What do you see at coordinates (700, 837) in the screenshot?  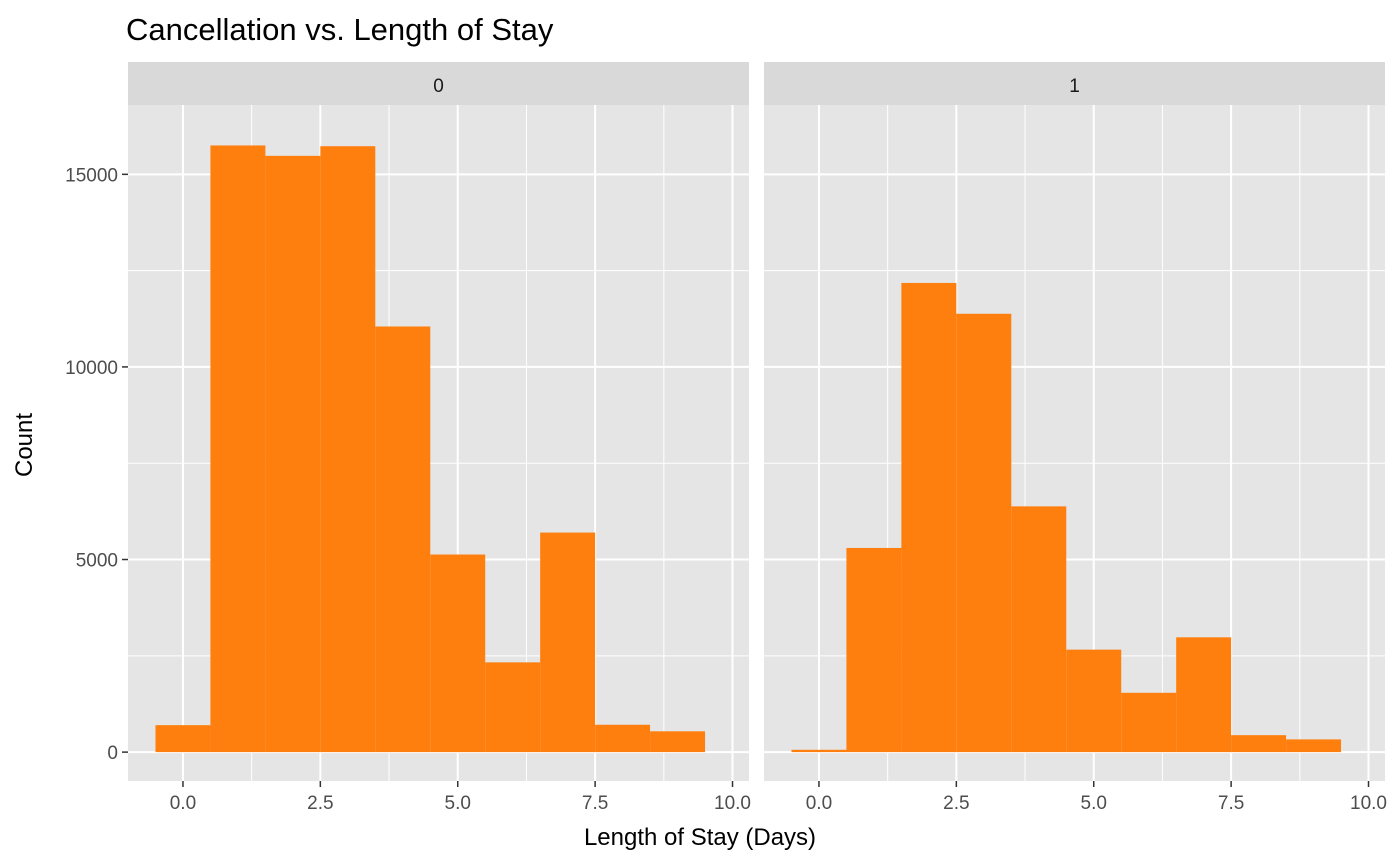 I see `x-axis-title: Length of Stay (Days)` at bounding box center [700, 837].